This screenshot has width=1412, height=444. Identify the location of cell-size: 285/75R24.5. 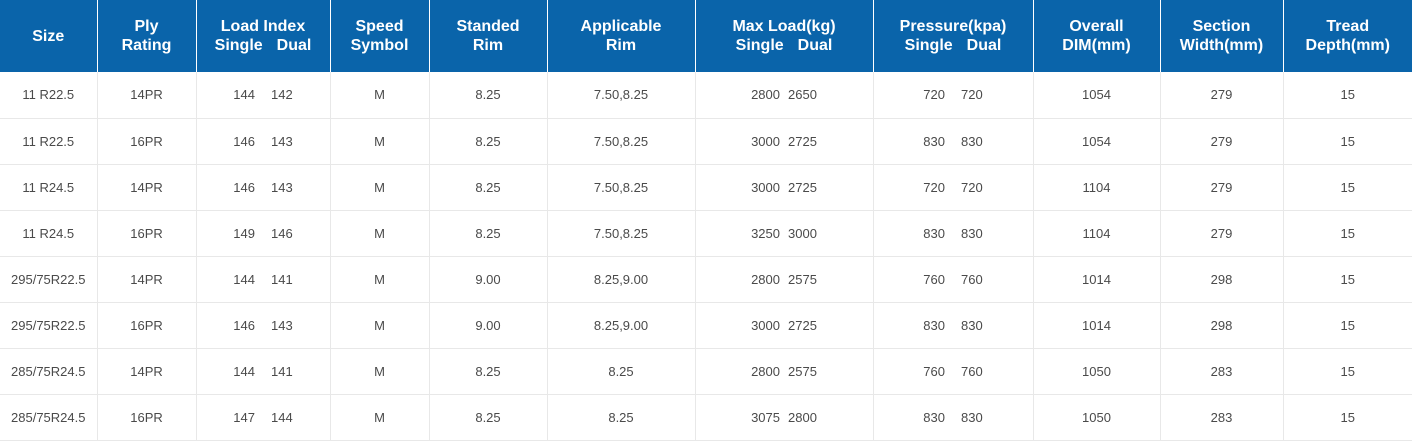
(49, 371).